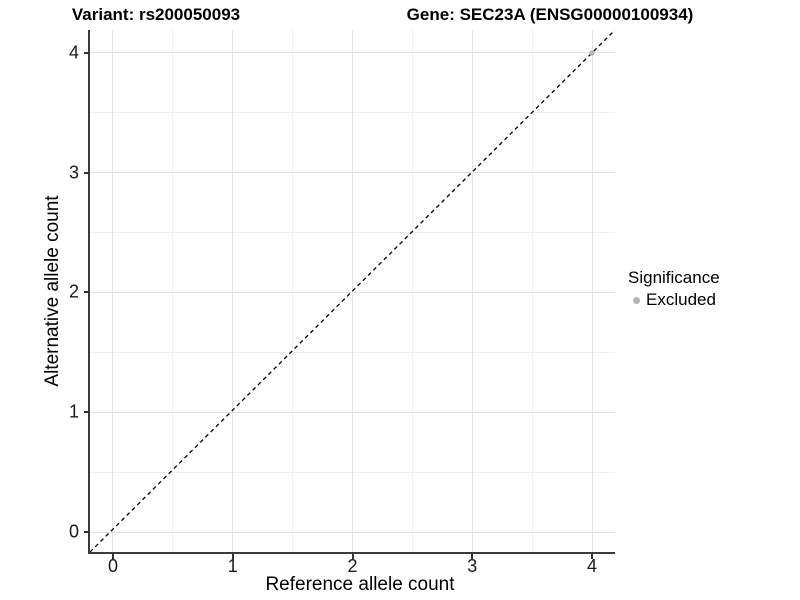 The image size is (800, 600). I want to click on x-axis-line, so click(351, 553).